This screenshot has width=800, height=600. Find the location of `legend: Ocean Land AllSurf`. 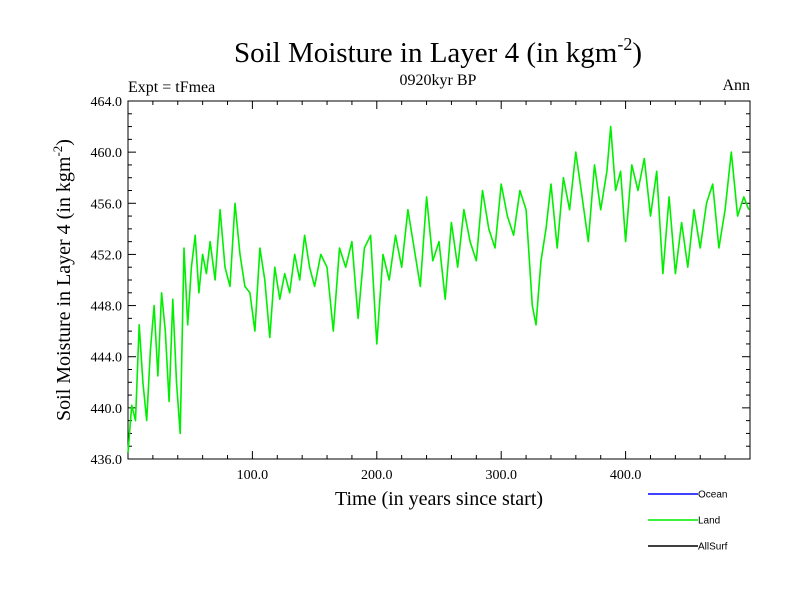

legend: Ocean Land AllSurf is located at coordinates (688, 521).